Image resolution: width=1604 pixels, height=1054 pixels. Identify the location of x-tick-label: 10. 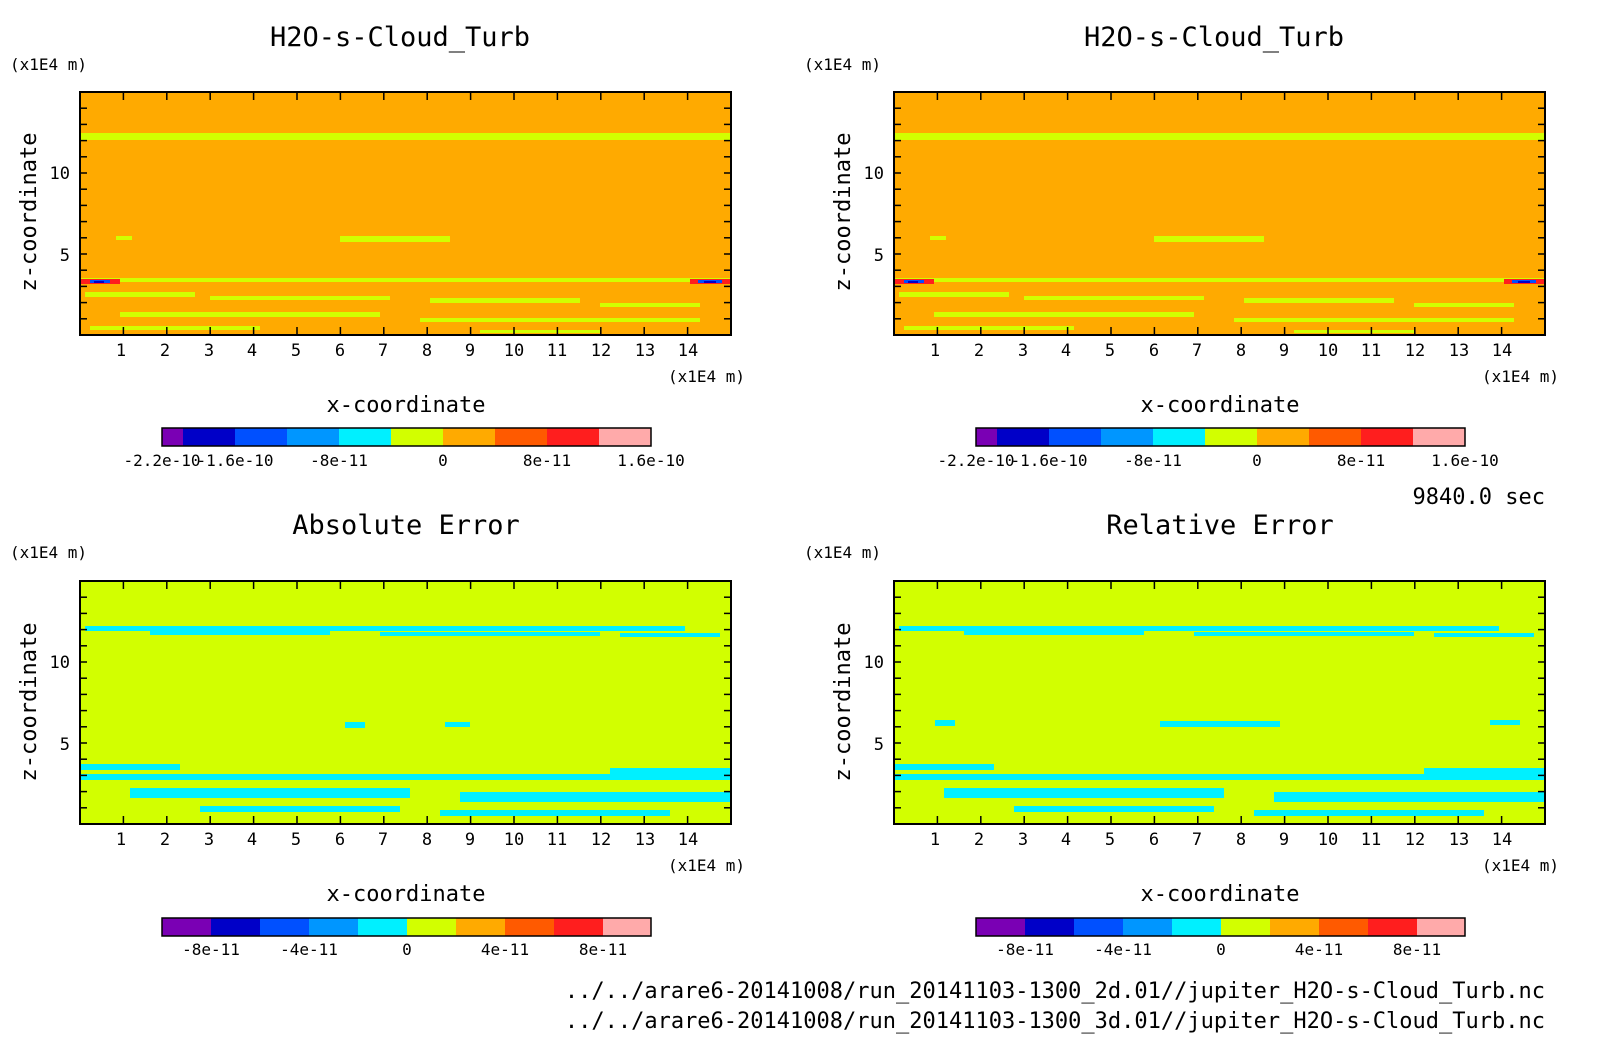
(1328, 840).